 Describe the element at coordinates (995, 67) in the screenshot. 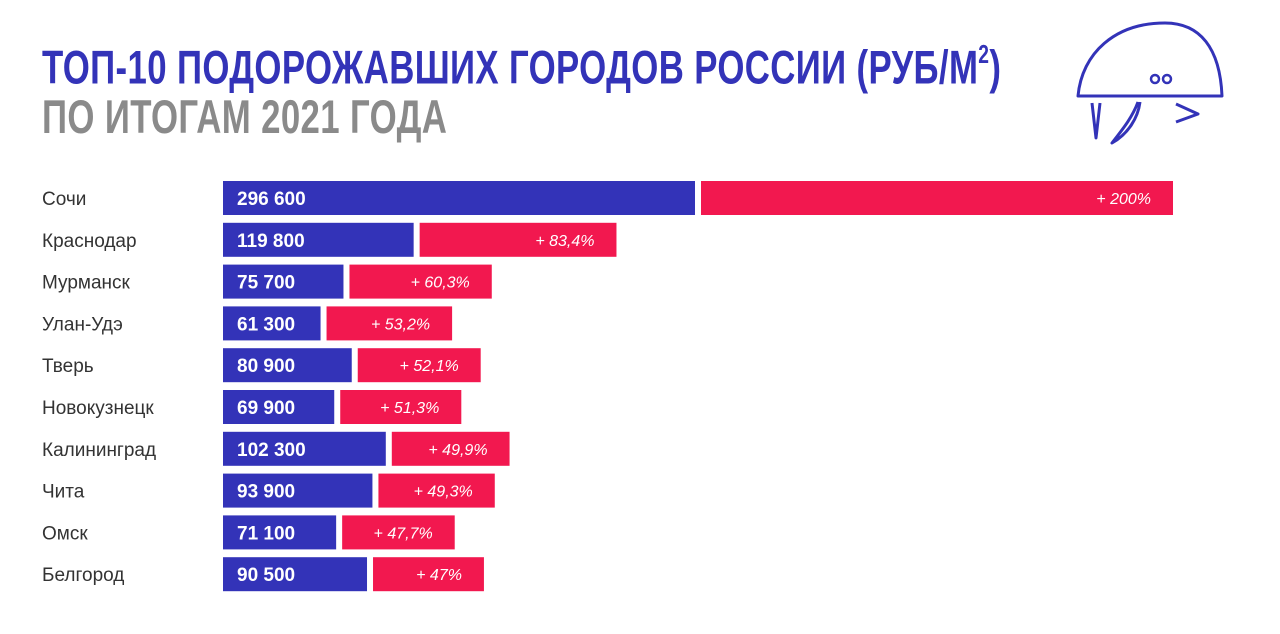

I see `chart-title-end: )` at that location.